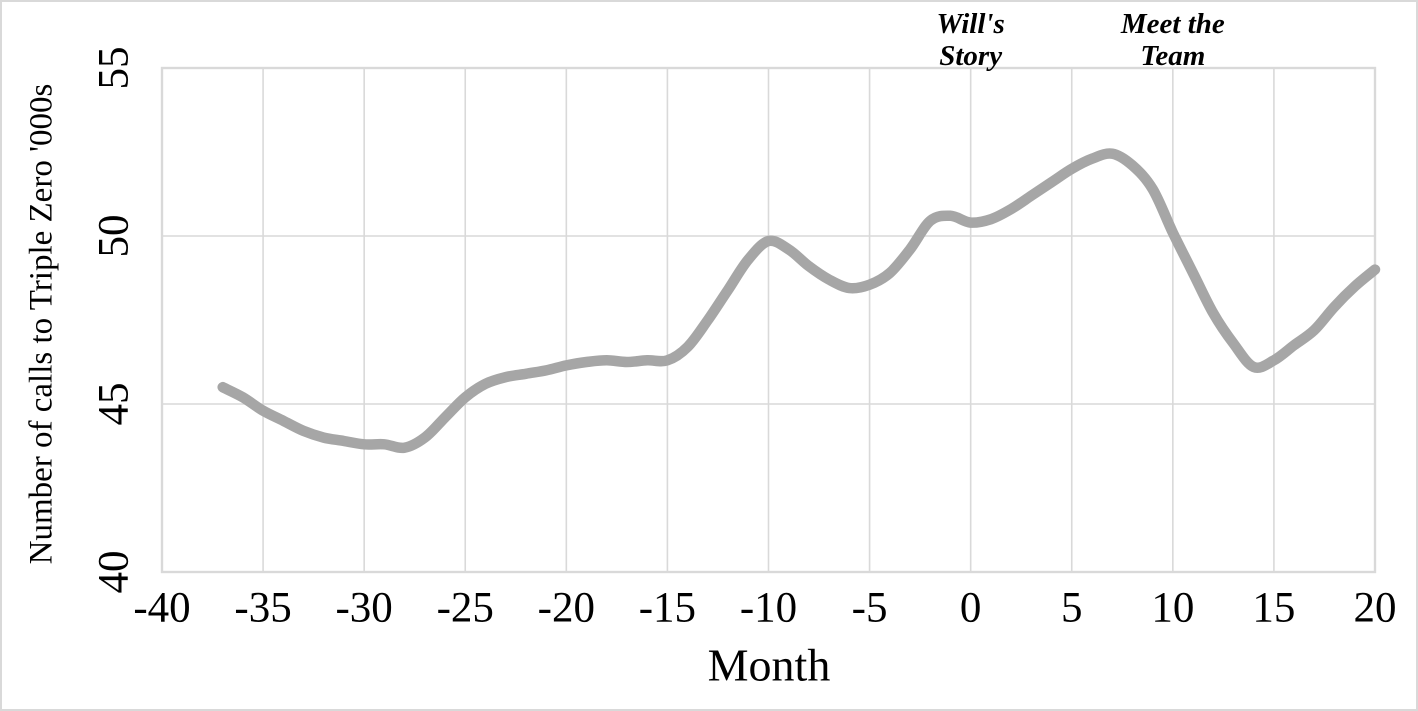  I want to click on x-tick-label: 5, so click(1072, 608).